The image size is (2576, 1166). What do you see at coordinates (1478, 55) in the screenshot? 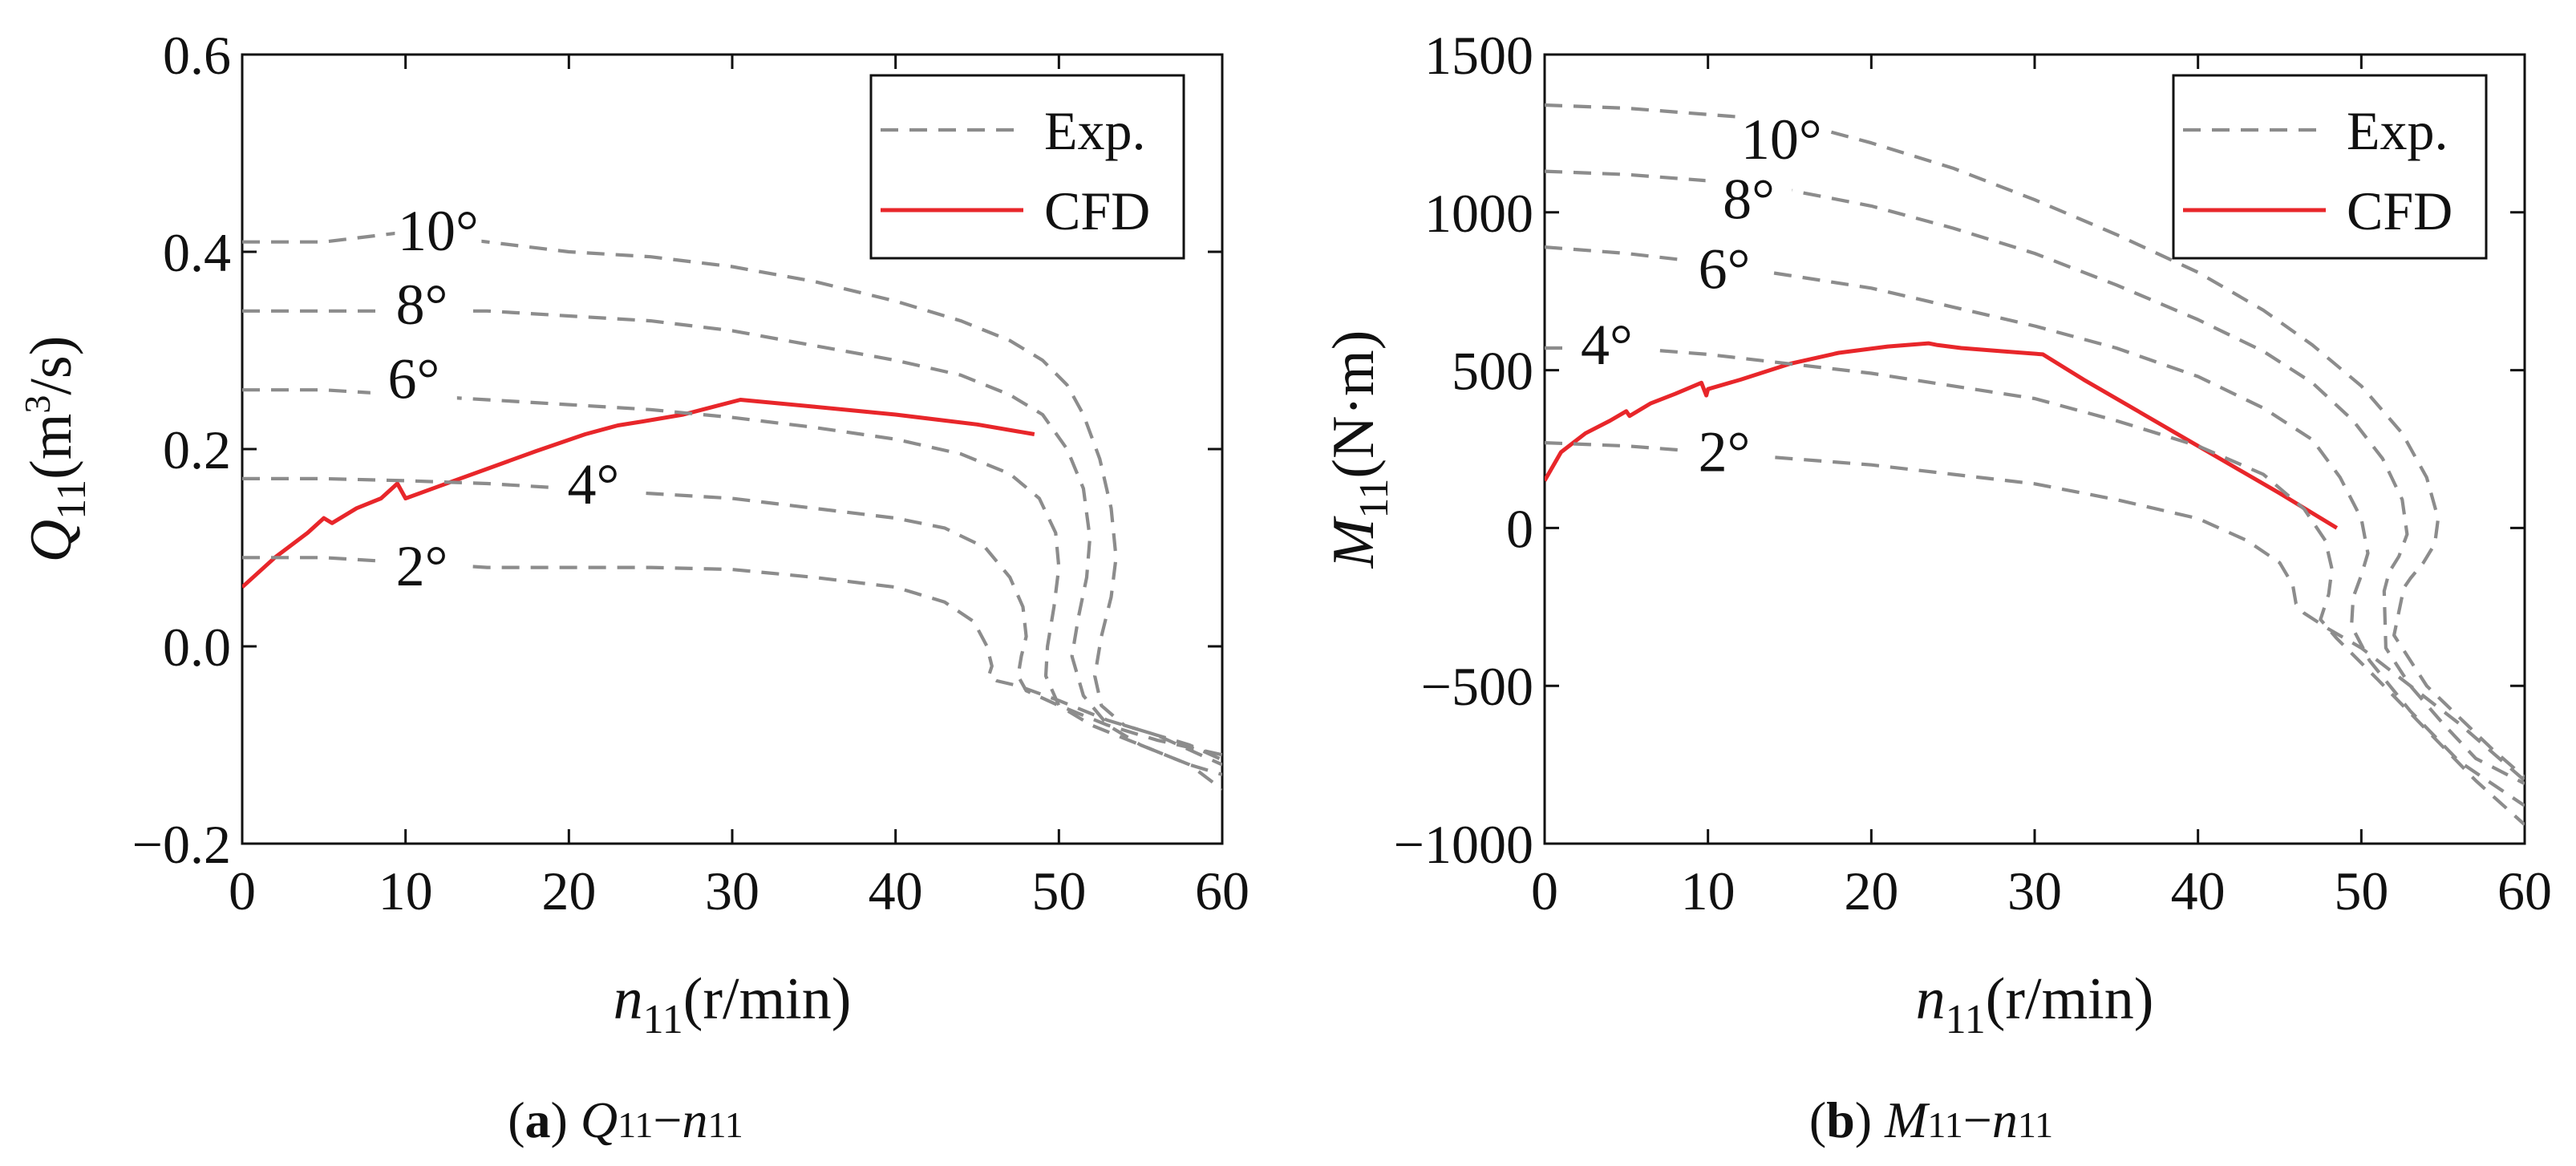
I see `y-tick-label: 1500` at bounding box center [1478, 55].